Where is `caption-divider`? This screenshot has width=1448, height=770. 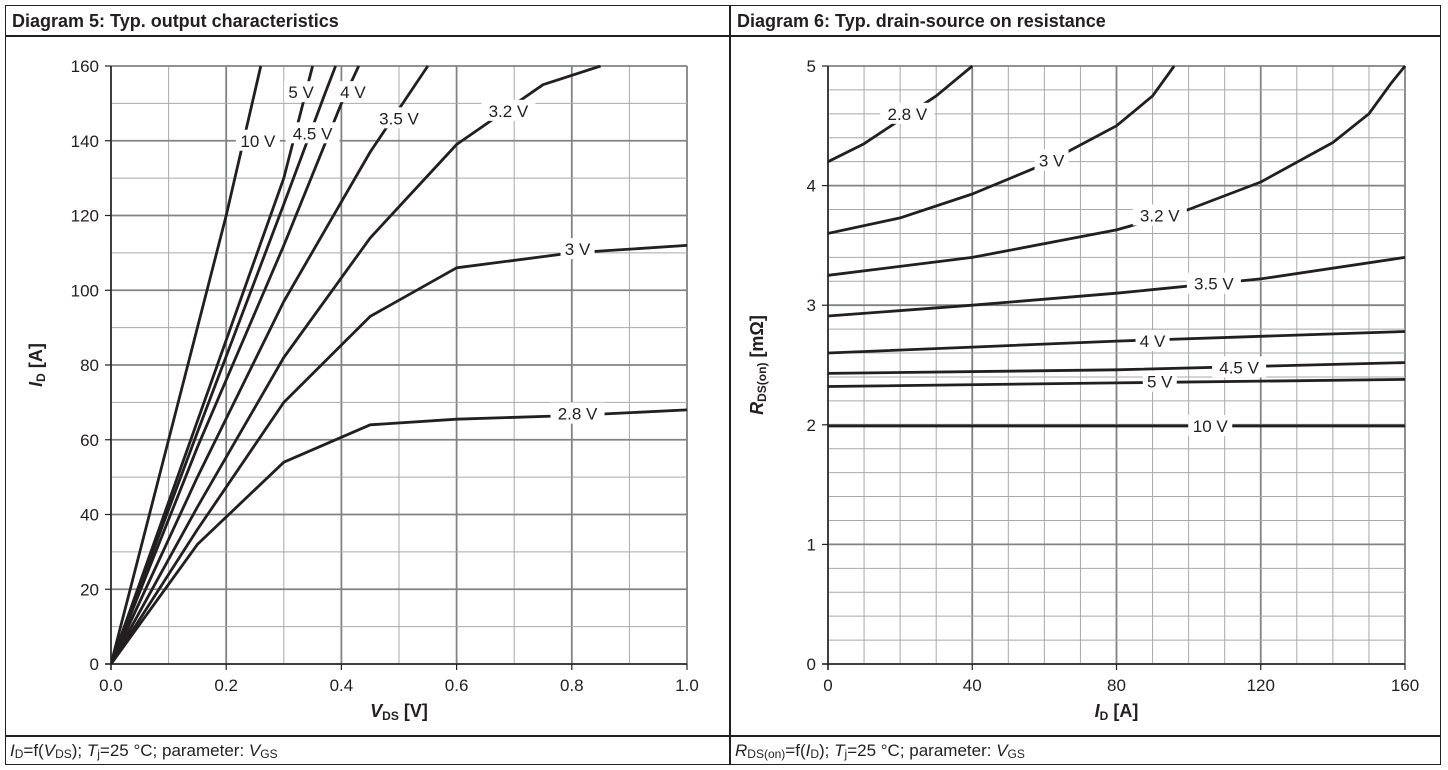 caption-divider is located at coordinates (723, 736).